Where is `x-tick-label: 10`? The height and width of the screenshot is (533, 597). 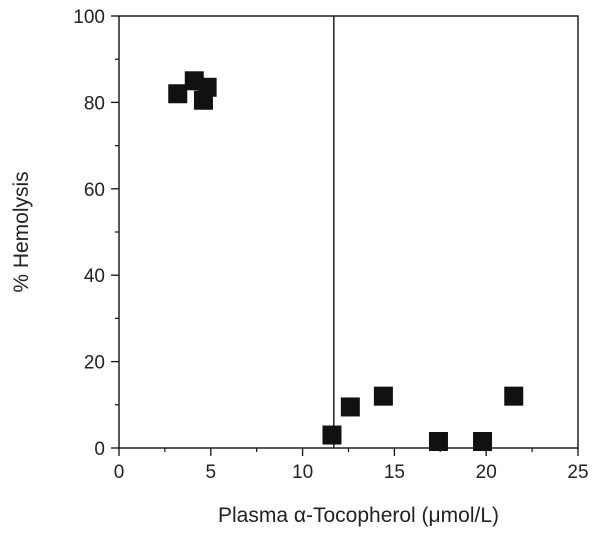
x-tick-label: 10 is located at coordinates (302, 472).